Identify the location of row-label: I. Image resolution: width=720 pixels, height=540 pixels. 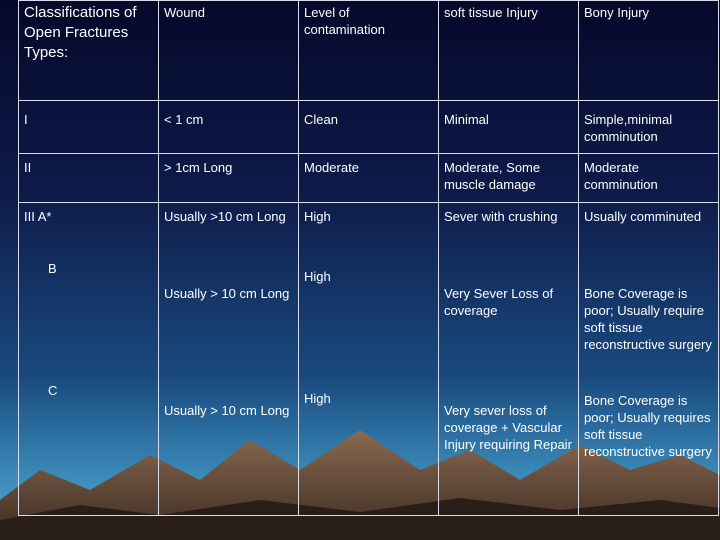
(26, 119).